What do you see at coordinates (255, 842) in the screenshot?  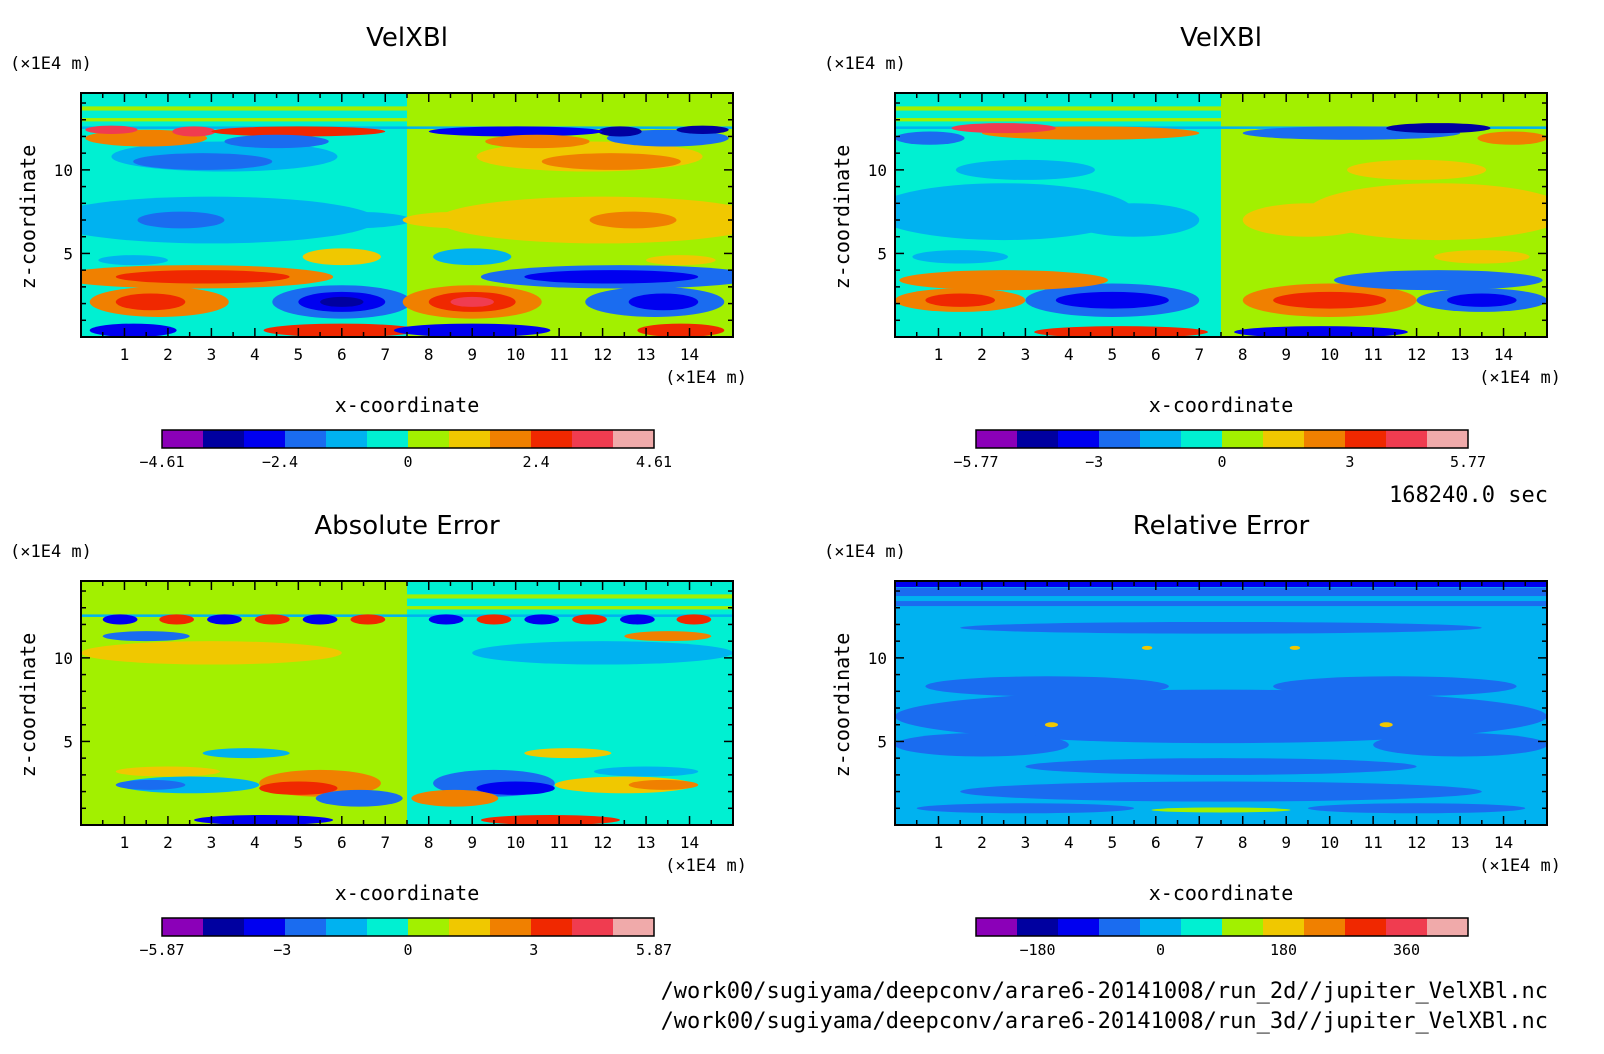 I see `x-tick-label: 4` at bounding box center [255, 842].